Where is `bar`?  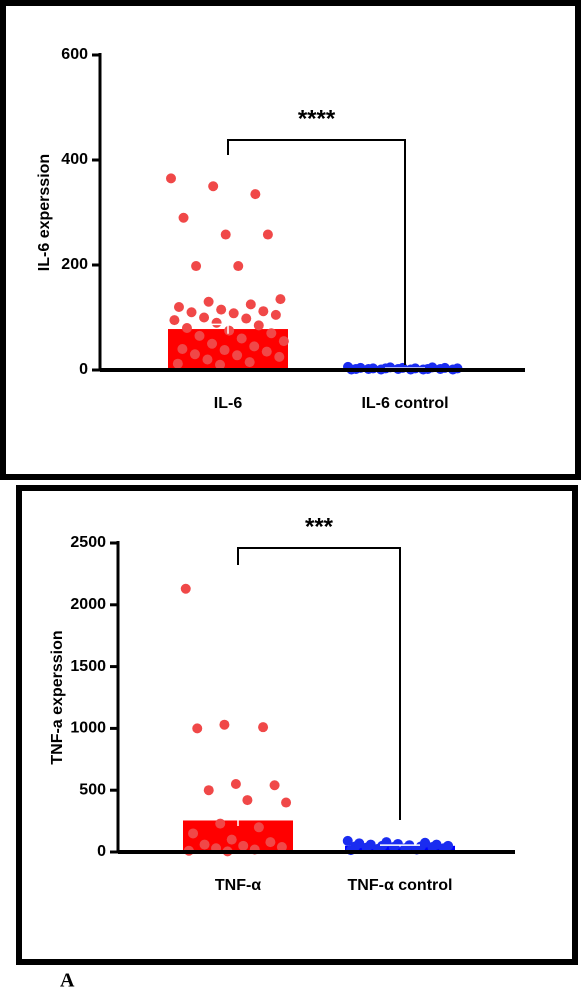
bar is located at coordinates (400, 848).